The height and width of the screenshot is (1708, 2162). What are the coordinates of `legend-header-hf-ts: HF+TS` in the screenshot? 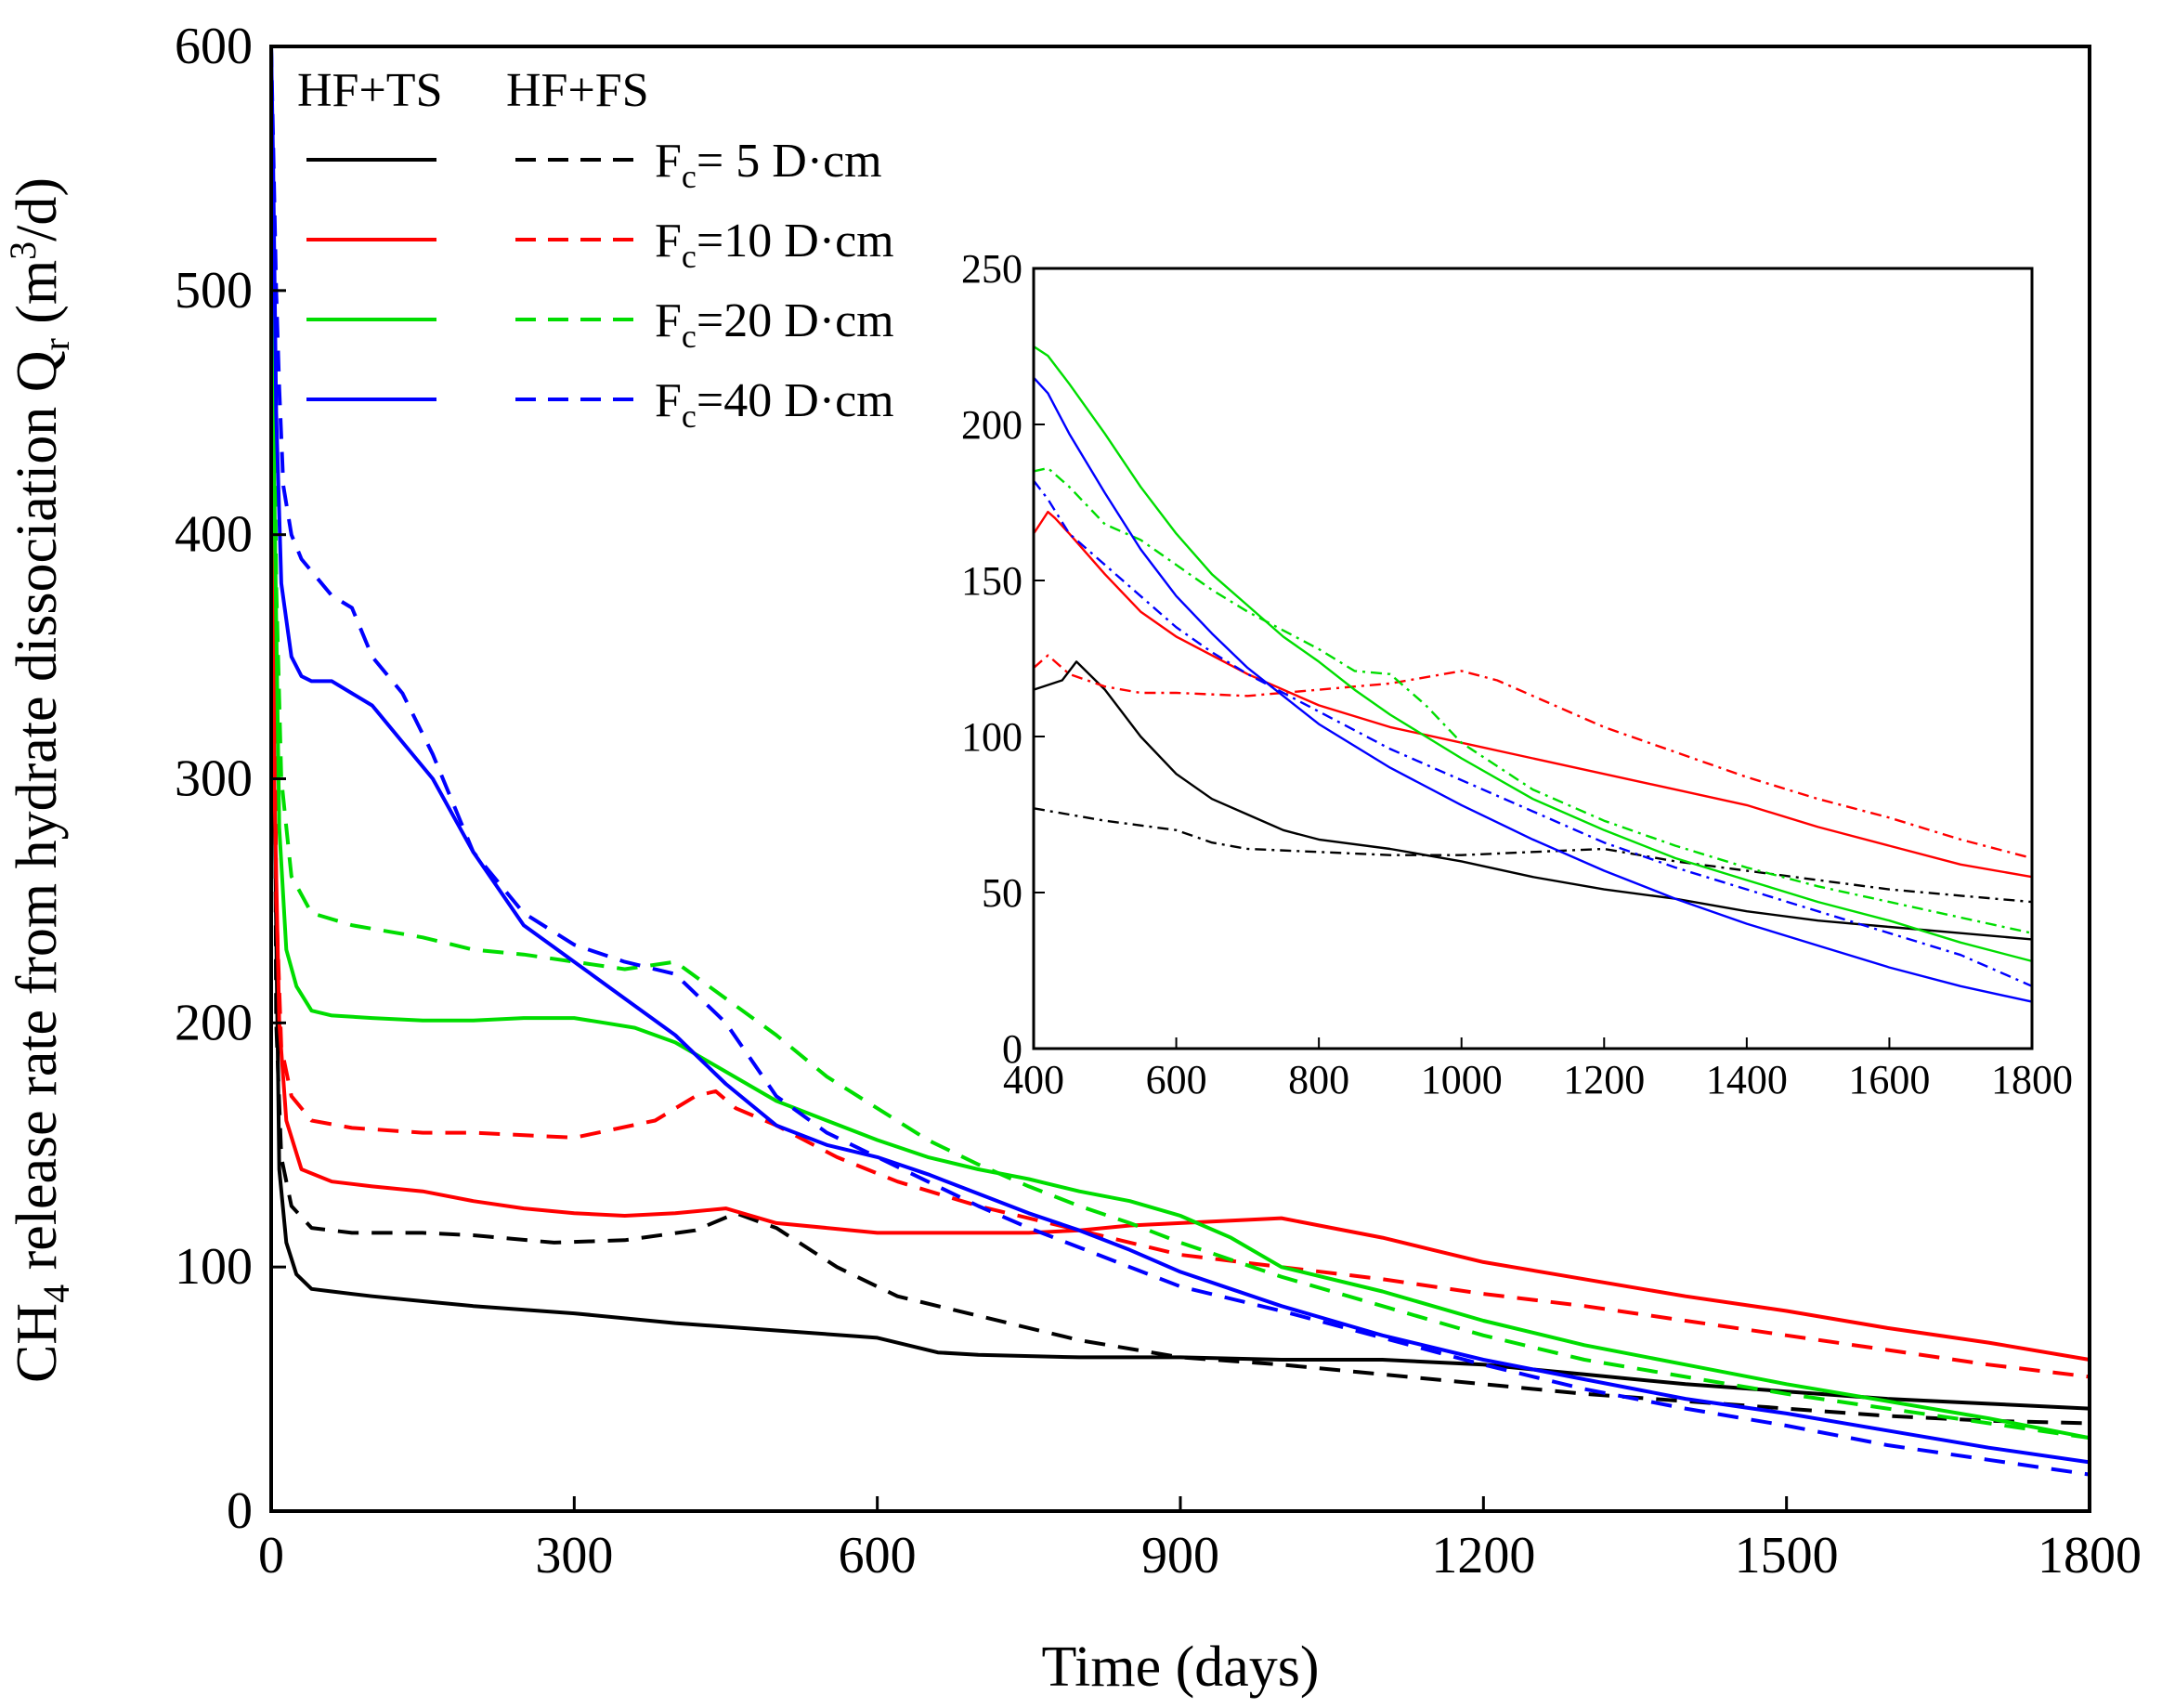 It's located at (370, 90).